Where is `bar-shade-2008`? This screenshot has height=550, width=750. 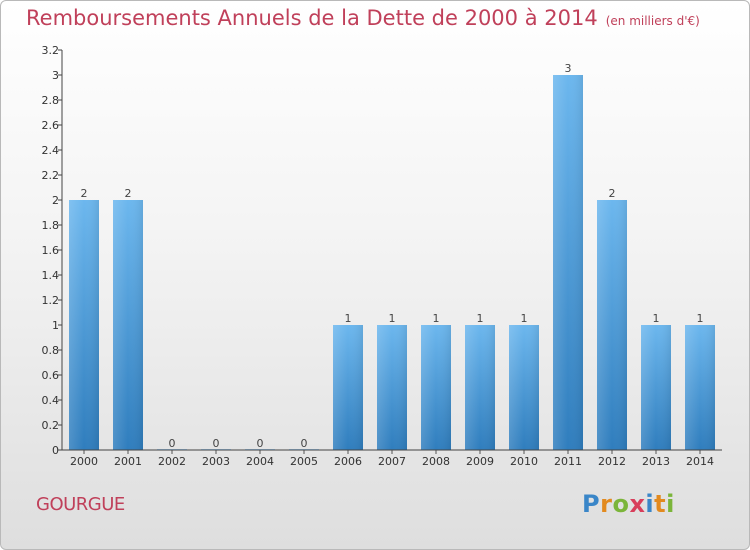
bar-shade-2008 is located at coordinates (436, 387).